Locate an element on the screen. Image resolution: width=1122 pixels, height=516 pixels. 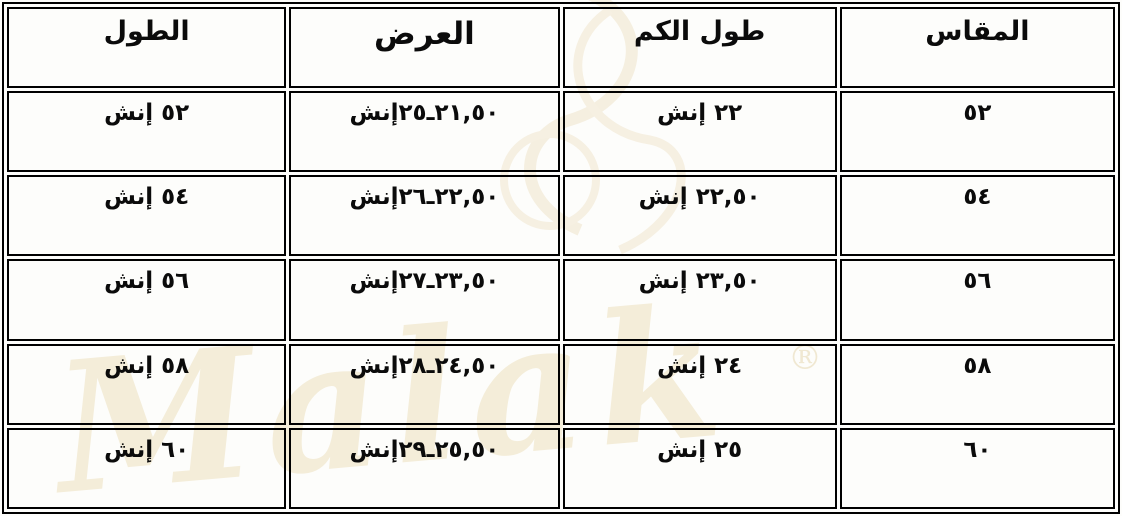
cell-size: ٥٦ is located at coordinates (977, 300).